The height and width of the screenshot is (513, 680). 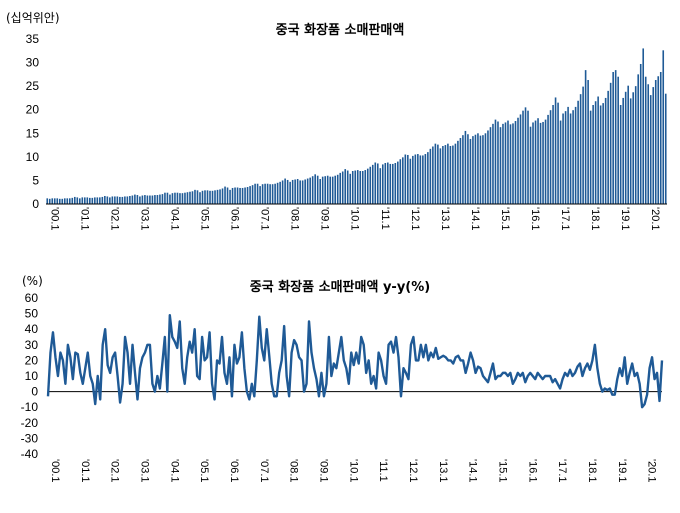 I want to click on x-tick-label: '05.1, so click(x=204, y=219).